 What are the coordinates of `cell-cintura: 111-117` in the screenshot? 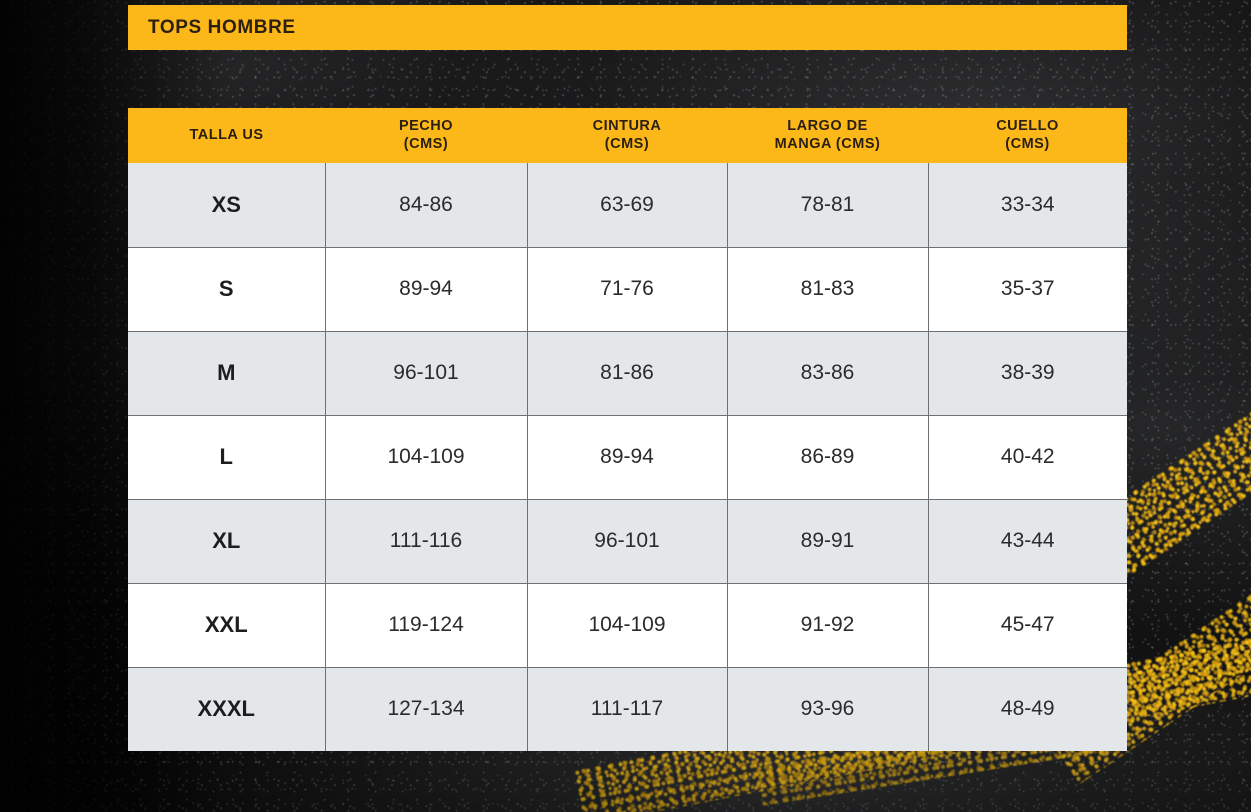 It's located at (627, 709).